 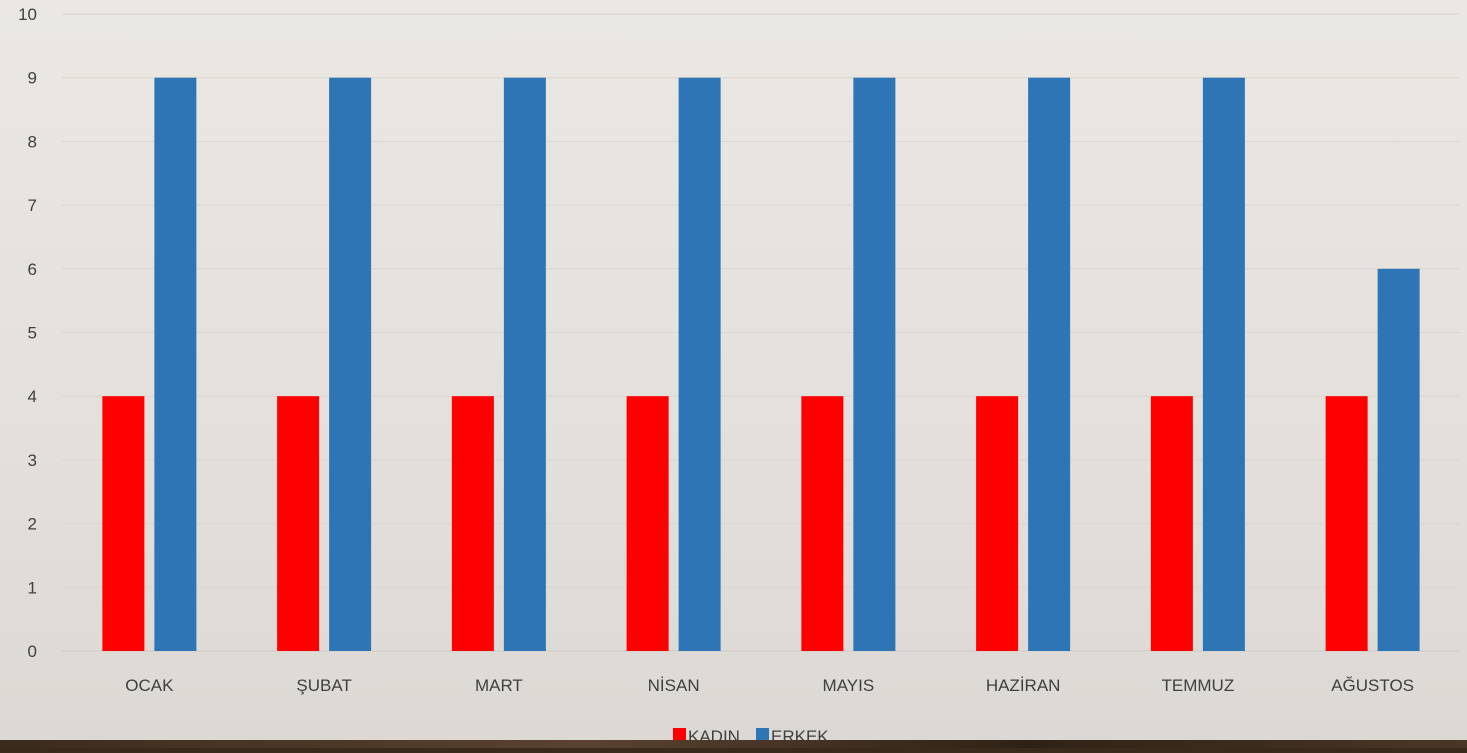 What do you see at coordinates (32, 141) in the screenshot?
I see `y-tick-label: 8` at bounding box center [32, 141].